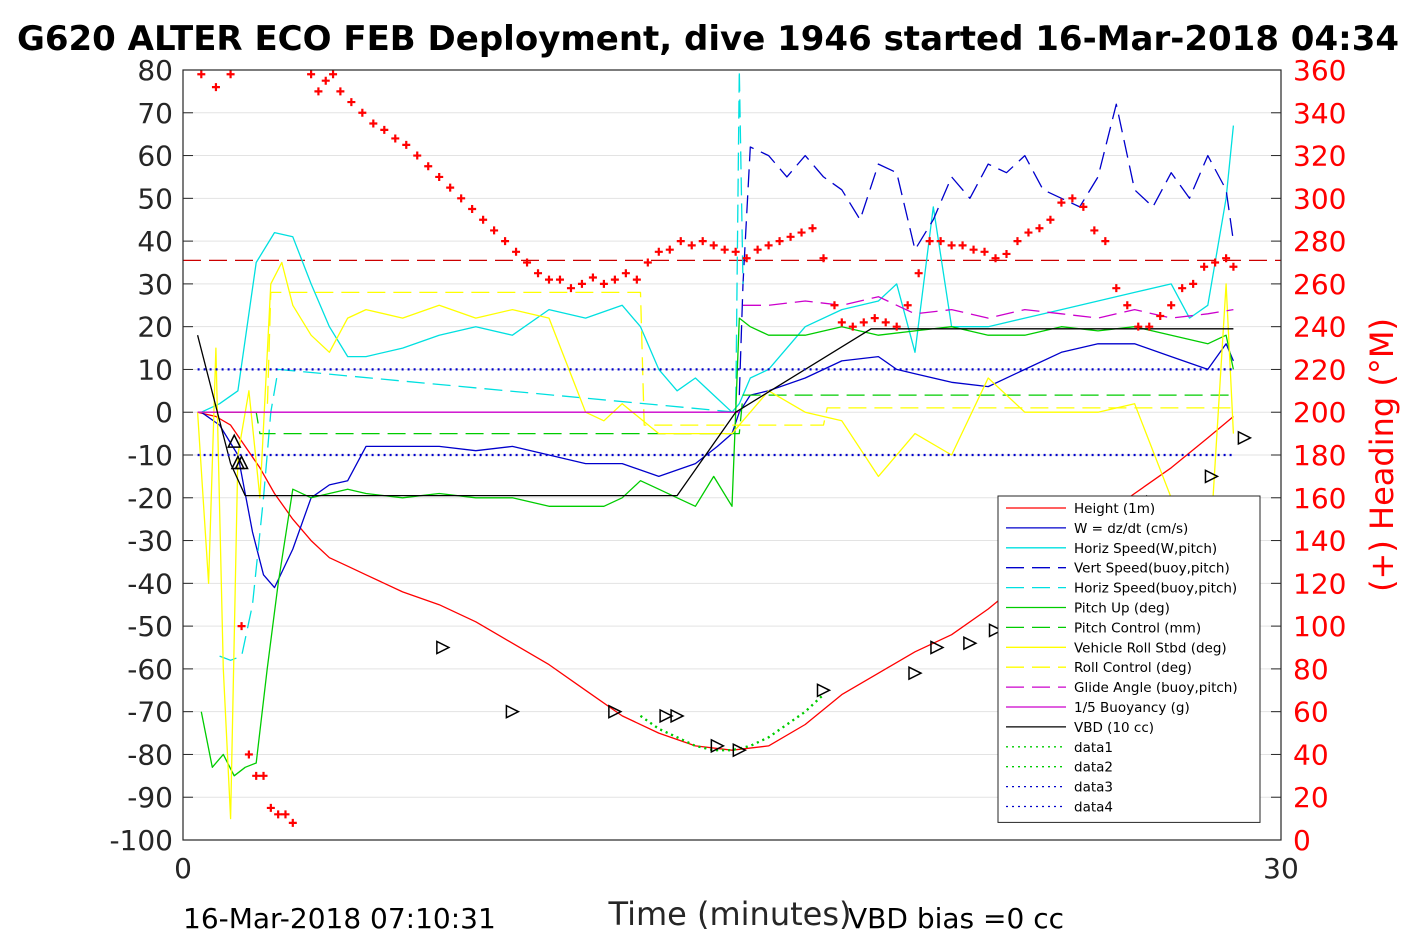  What do you see at coordinates (1319, 583) in the screenshot?
I see `right-tick-label: 120` at bounding box center [1319, 583].